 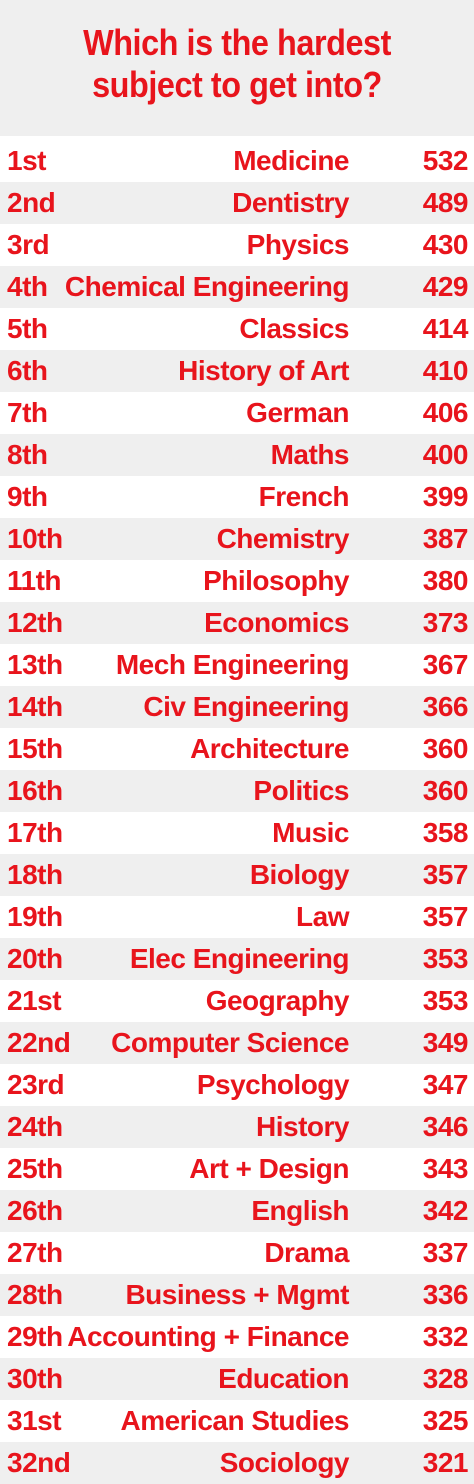 What do you see at coordinates (35, 748) in the screenshot?
I see `rank-cell: 15th` at bounding box center [35, 748].